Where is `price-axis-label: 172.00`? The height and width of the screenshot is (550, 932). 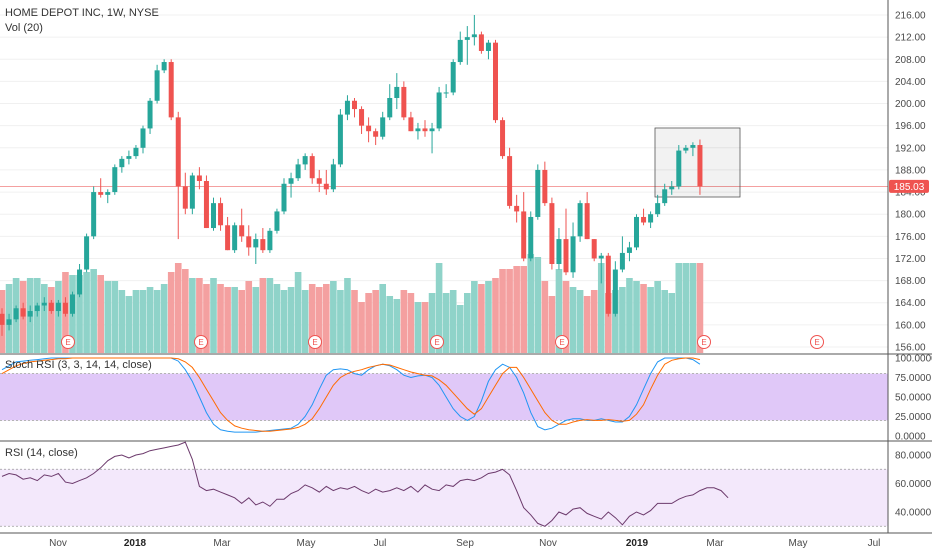
price-axis-label: 172.00 is located at coordinates (910, 259).